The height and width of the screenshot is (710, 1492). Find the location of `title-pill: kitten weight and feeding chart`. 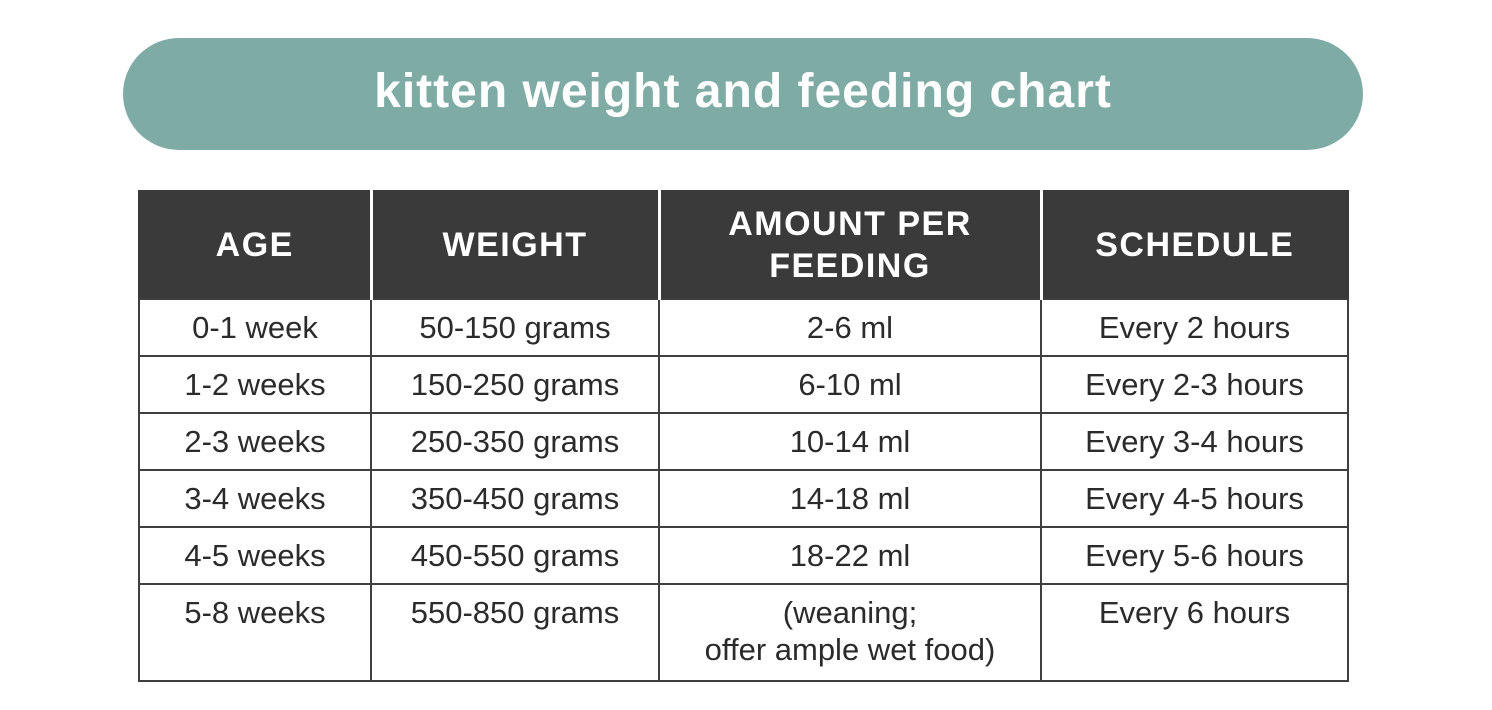

title-pill: kitten weight and feeding chart is located at coordinates (743, 94).